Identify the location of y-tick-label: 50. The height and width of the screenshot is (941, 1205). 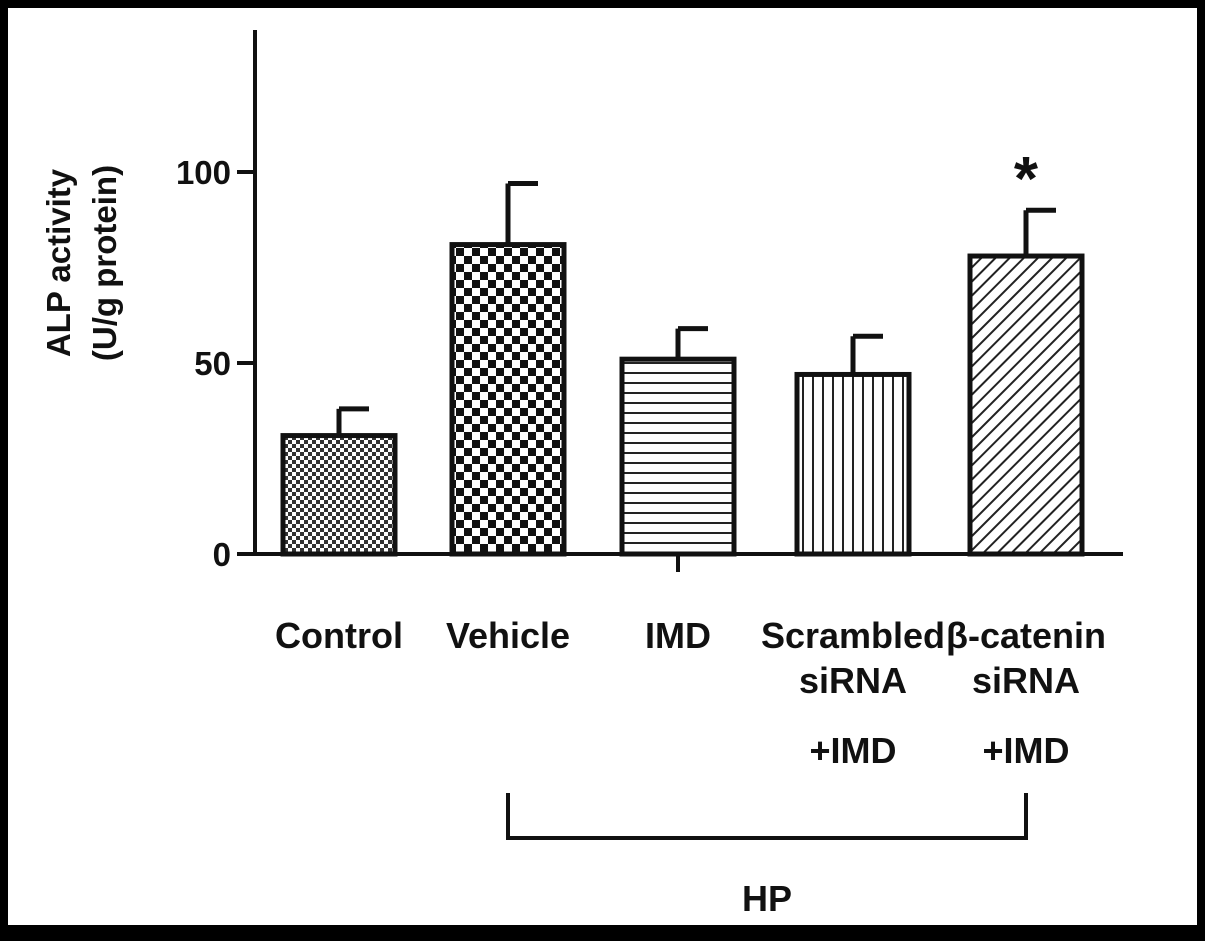
(212, 363).